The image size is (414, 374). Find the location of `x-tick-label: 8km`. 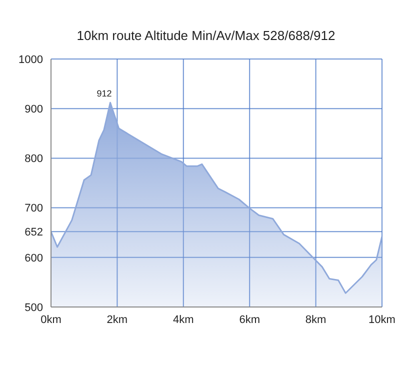

x-tick-label: 8km is located at coordinates (315, 320).